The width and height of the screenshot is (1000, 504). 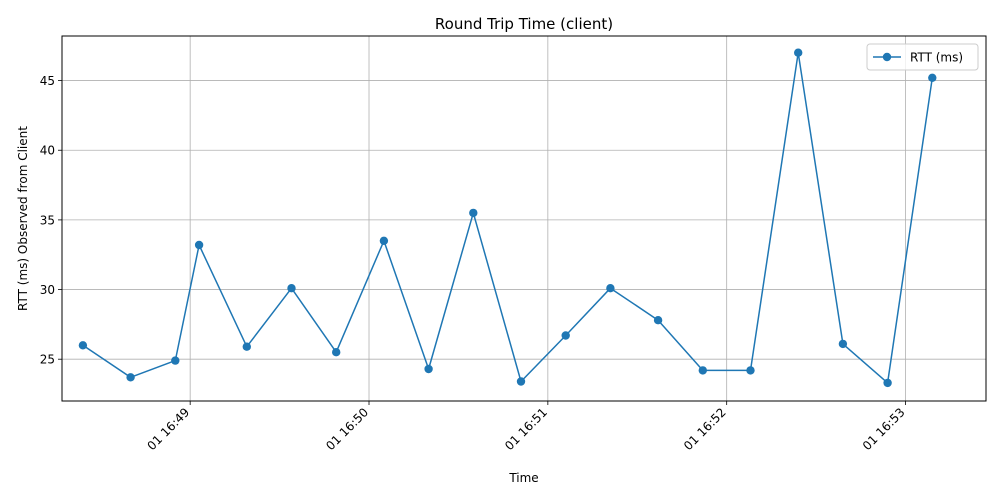 I want to click on y-tick-label: 25, so click(x=47, y=360).